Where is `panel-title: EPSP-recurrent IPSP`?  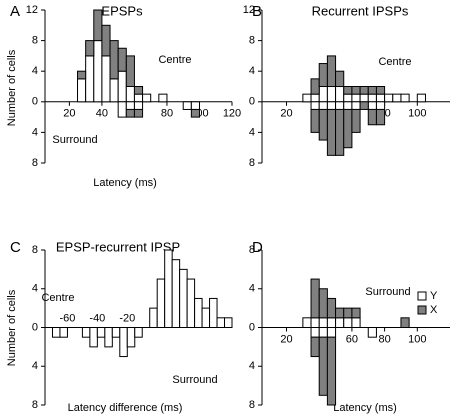 panel-title: EPSP-recurrent IPSP is located at coordinates (118, 246).